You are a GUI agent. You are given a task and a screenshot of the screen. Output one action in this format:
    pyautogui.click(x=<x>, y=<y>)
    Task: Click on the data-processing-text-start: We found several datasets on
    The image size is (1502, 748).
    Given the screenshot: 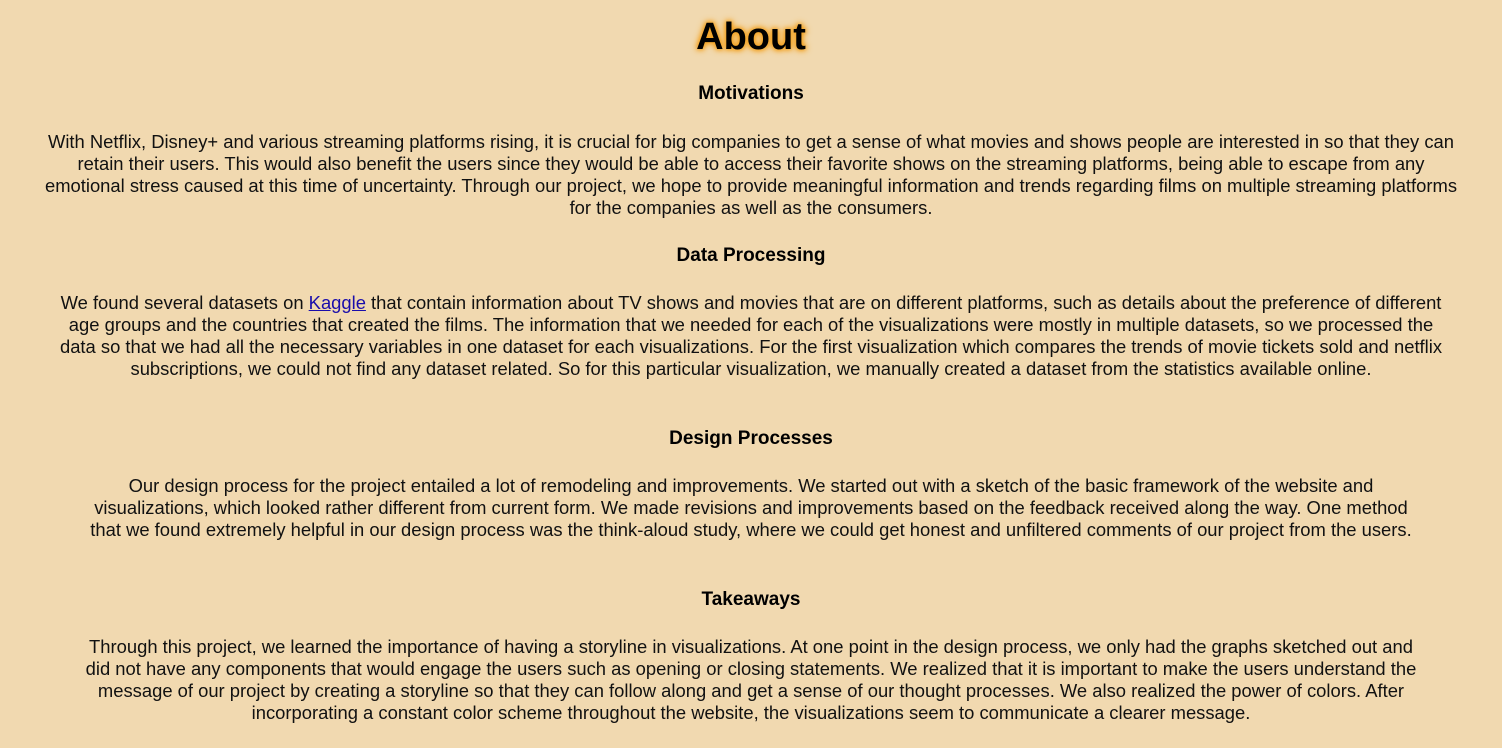 What is the action you would take?
    pyautogui.click(x=184, y=302)
    